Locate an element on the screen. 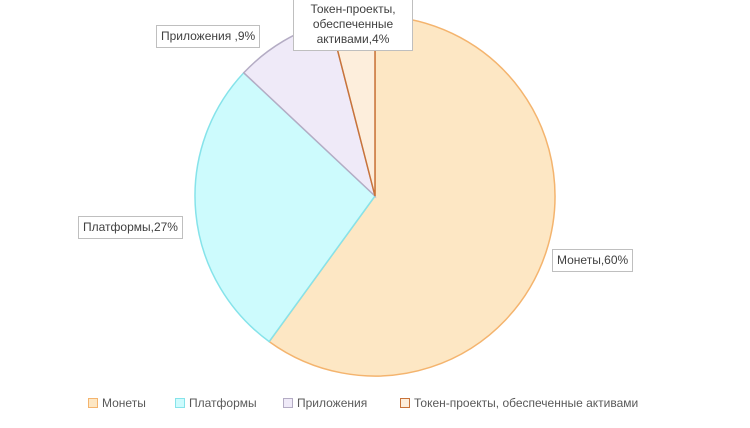  legend-item: Платформы is located at coordinates (216, 403).